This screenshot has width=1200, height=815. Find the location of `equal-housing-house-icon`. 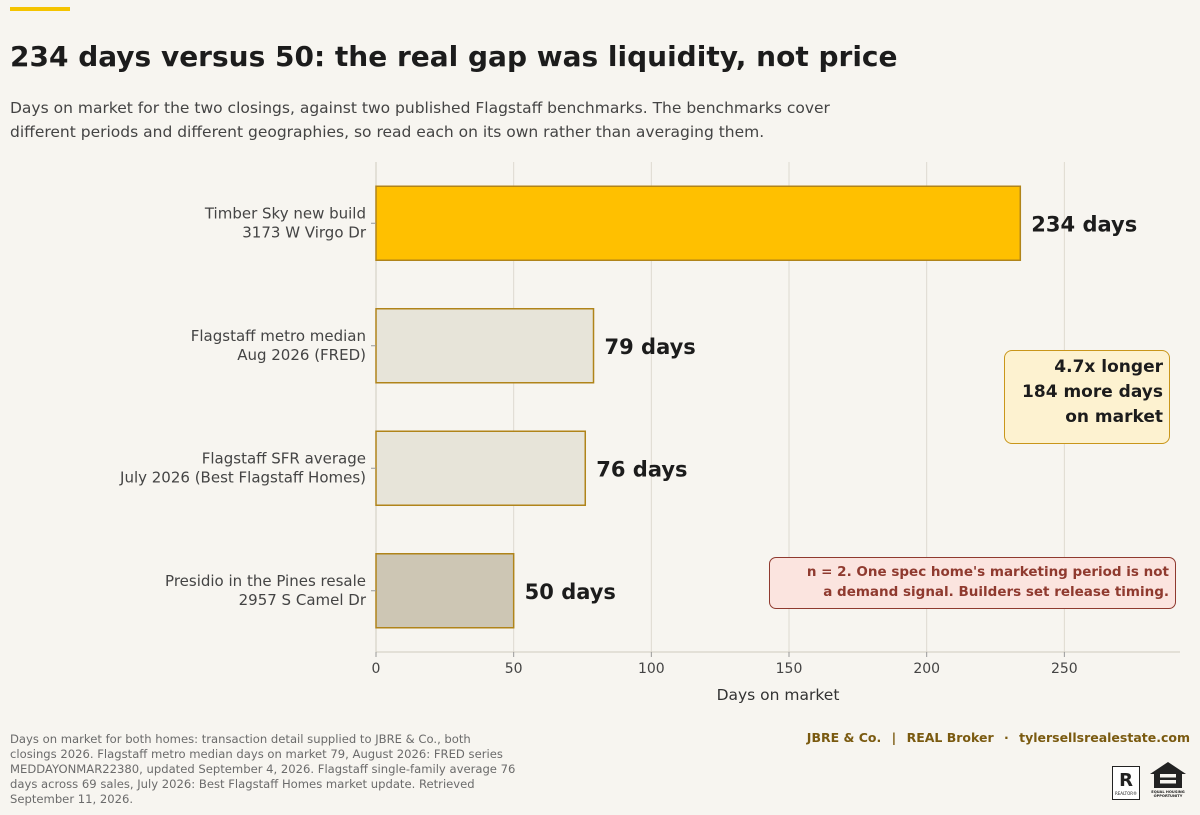

equal-housing-house-icon is located at coordinates (1168, 775).